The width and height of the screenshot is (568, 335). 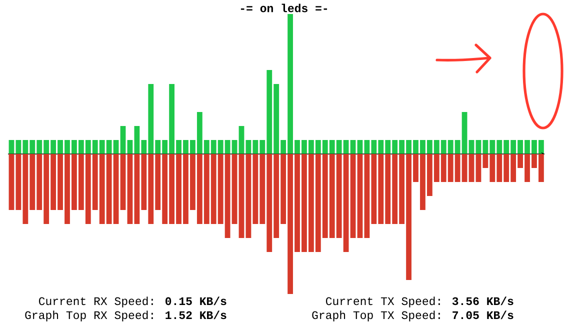 What do you see at coordinates (284, 8) in the screenshot?
I see `chart-title: -= on leds =-` at bounding box center [284, 8].